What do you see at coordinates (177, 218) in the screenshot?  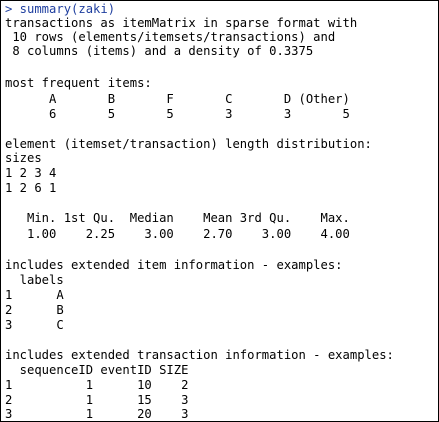 I see `summary-stats-header: Min. 1st Qu. Median Mean 3rd Qu. Max.` at bounding box center [177, 218].